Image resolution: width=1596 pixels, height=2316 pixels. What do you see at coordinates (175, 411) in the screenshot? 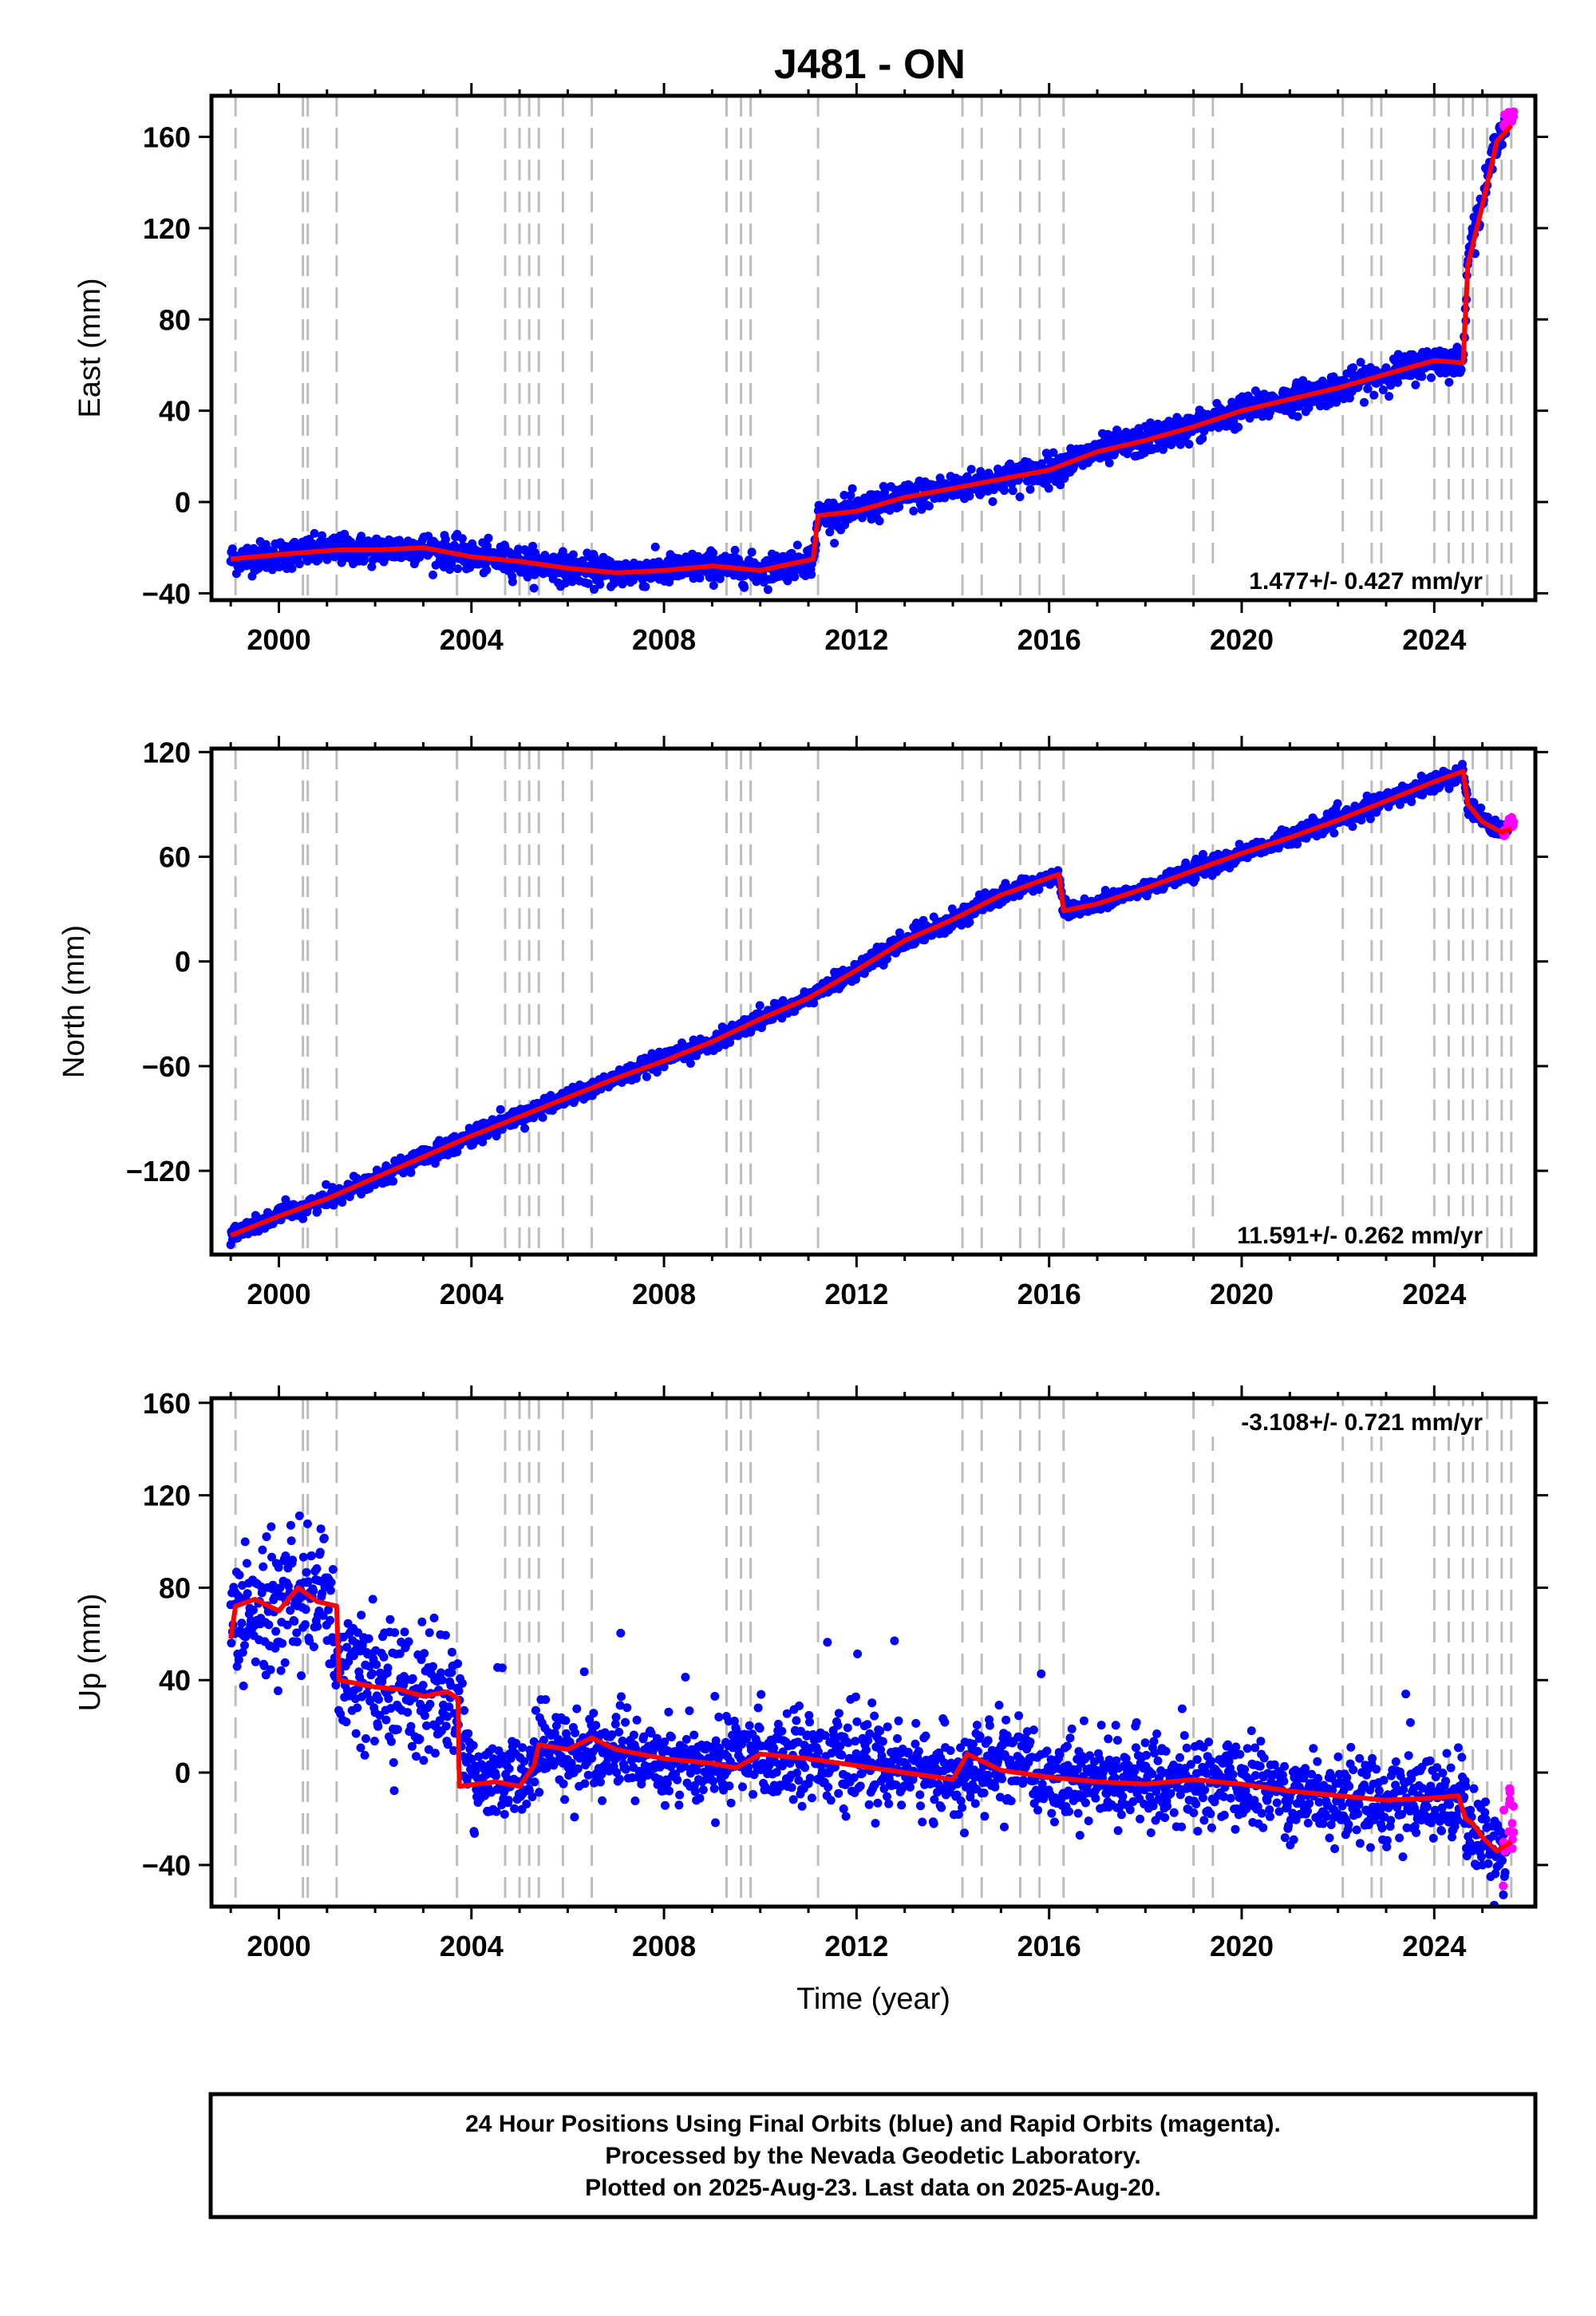
I see `y-tick-label: 40` at bounding box center [175, 411].